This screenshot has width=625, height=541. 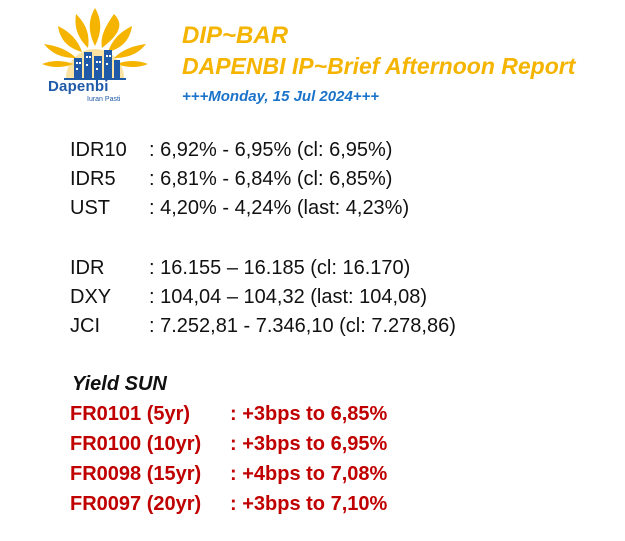 What do you see at coordinates (87, 268) in the screenshot?
I see `item-label: IDR` at bounding box center [87, 268].